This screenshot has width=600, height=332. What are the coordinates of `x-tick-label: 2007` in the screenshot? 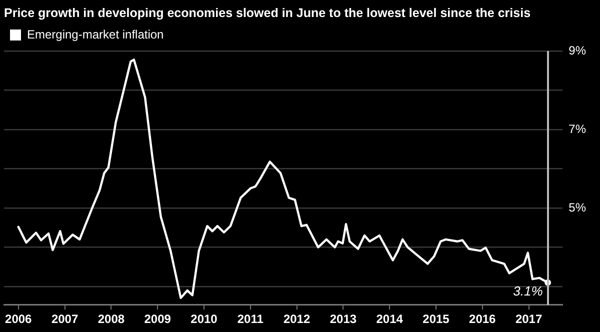 It's located at (64, 319).